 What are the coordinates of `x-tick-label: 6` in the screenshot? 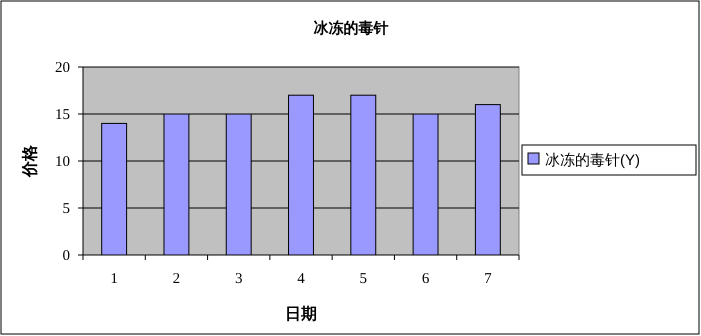 It's located at (426, 279).